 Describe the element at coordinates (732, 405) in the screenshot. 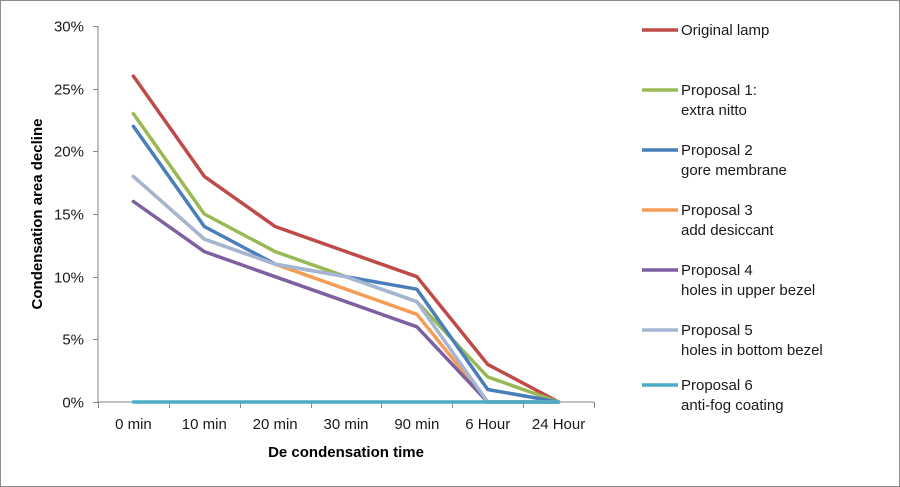

I see `legend-label: anti-fog coating` at that location.